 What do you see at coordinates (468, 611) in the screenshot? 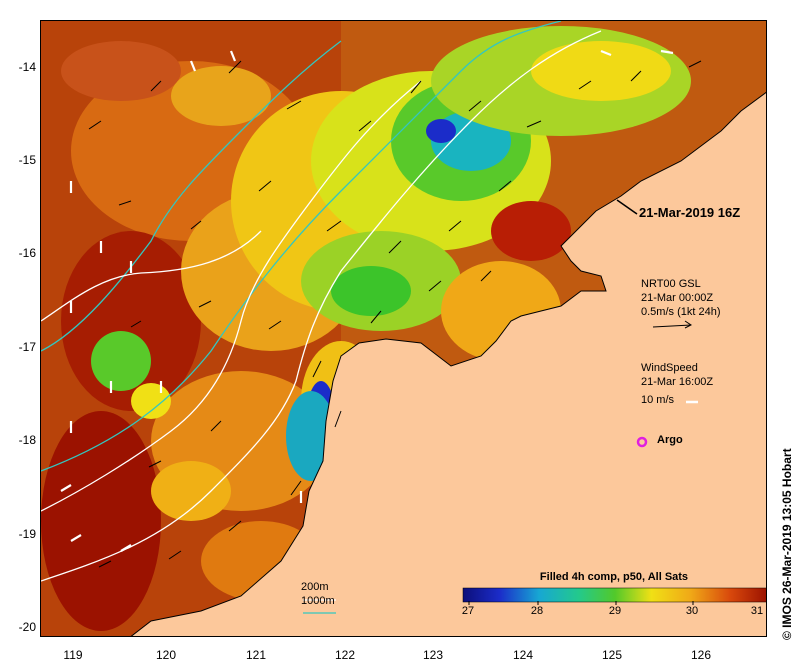
I see `colorbar-tick-label: 27` at bounding box center [468, 611].